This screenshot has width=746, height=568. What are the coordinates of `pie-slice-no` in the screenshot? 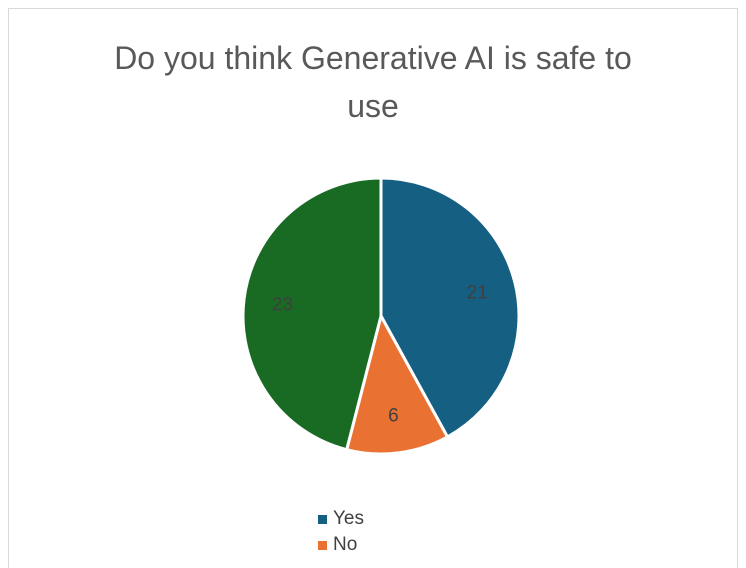 It's located at (397, 383).